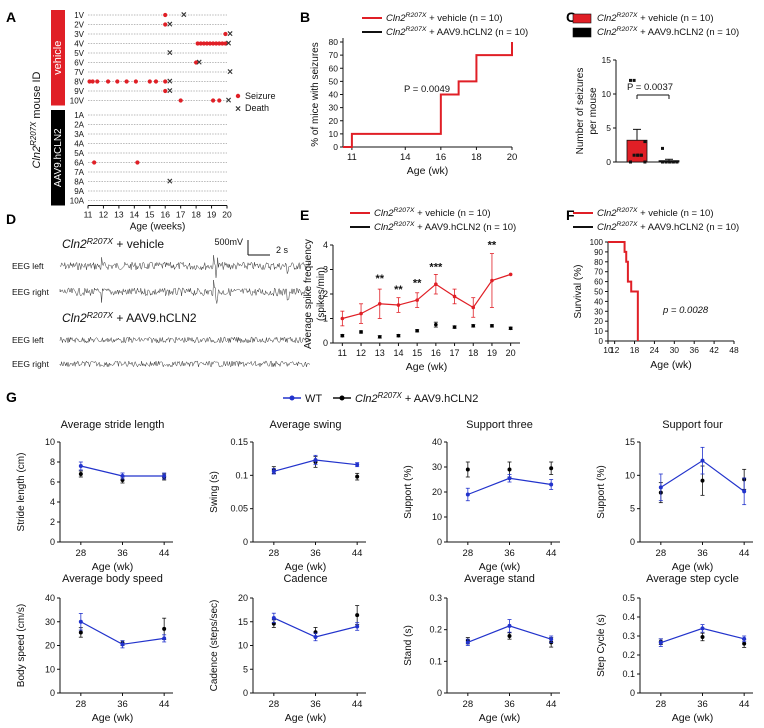 This screenshot has height=728, width=764. I want to click on eeg-vehicle-title: Cln2R207X + vehicle, so click(113, 243).